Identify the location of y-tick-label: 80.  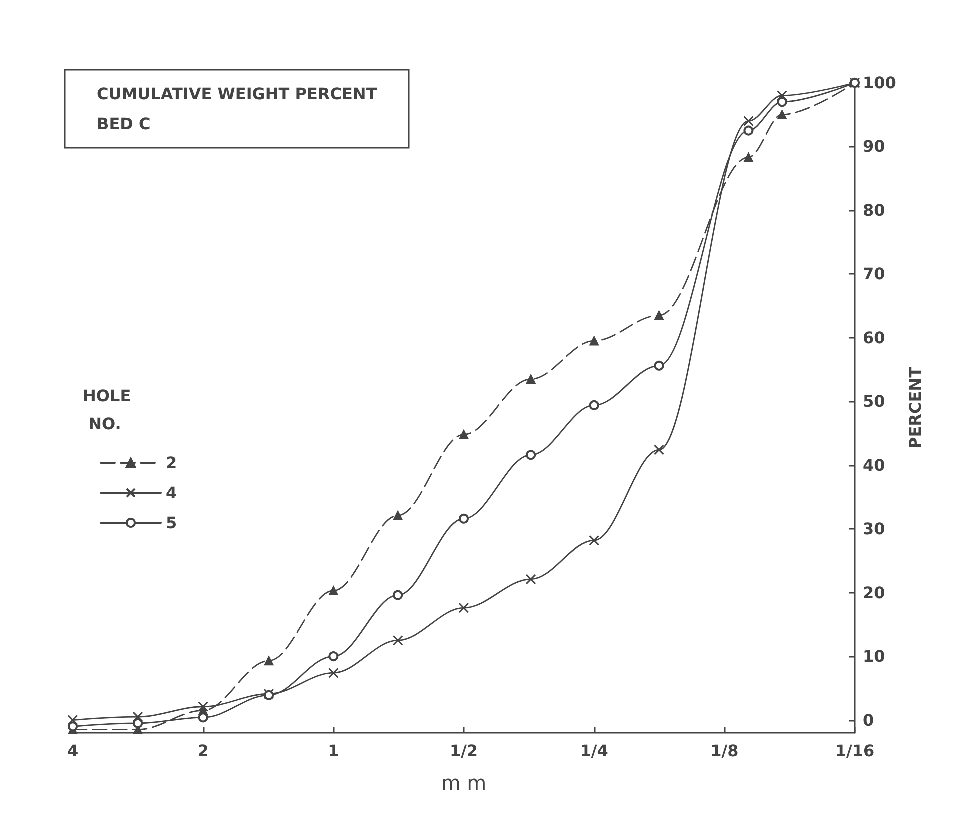
(874, 210).